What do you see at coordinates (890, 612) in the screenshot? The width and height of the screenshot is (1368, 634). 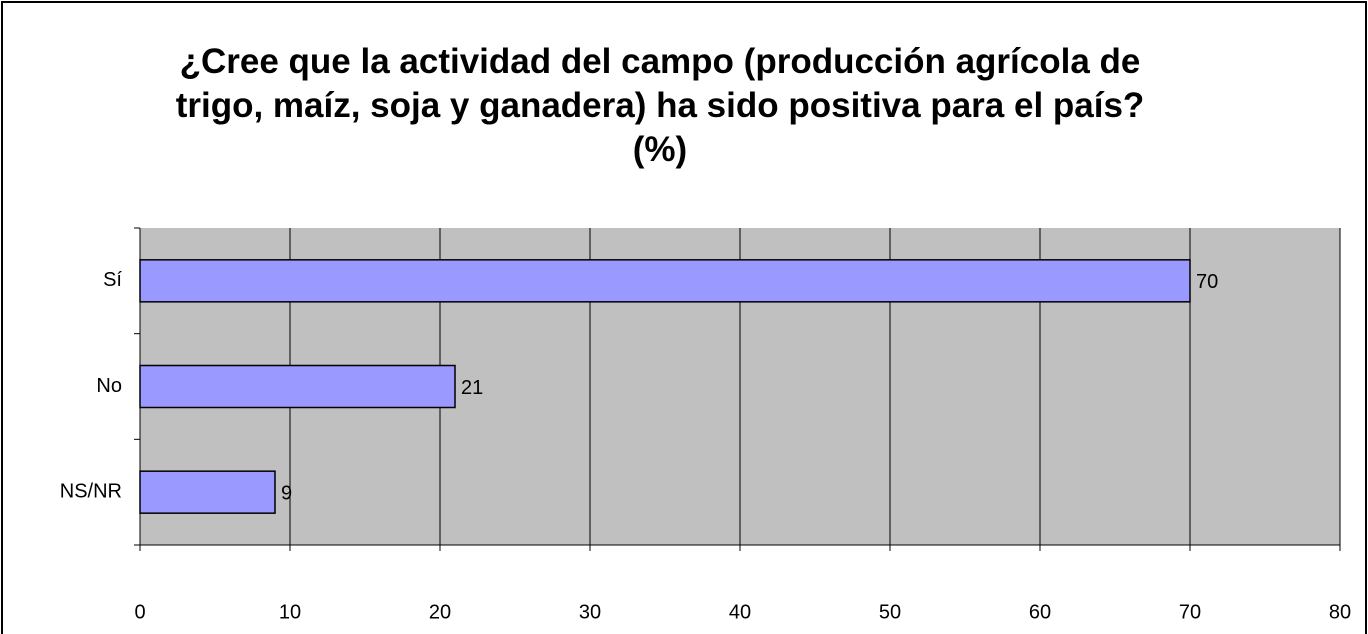 I see `x-tick-label: 50` at bounding box center [890, 612].